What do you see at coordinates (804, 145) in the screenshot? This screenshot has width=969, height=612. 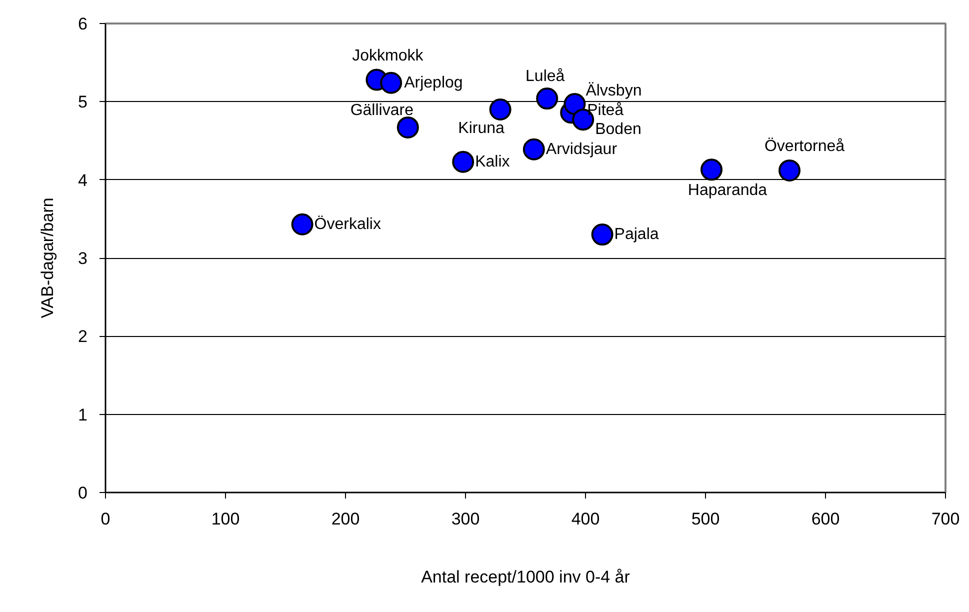 I see `annotation: Övertorneå` at bounding box center [804, 145].